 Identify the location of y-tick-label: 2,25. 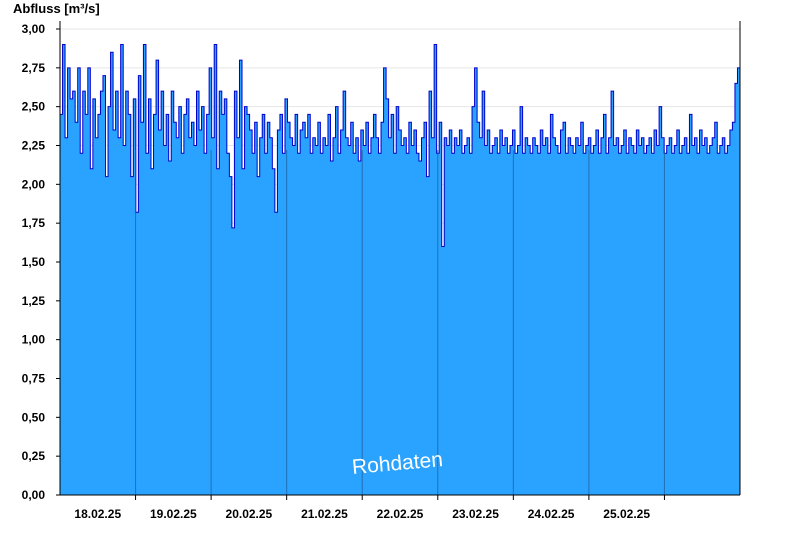
(34, 146).